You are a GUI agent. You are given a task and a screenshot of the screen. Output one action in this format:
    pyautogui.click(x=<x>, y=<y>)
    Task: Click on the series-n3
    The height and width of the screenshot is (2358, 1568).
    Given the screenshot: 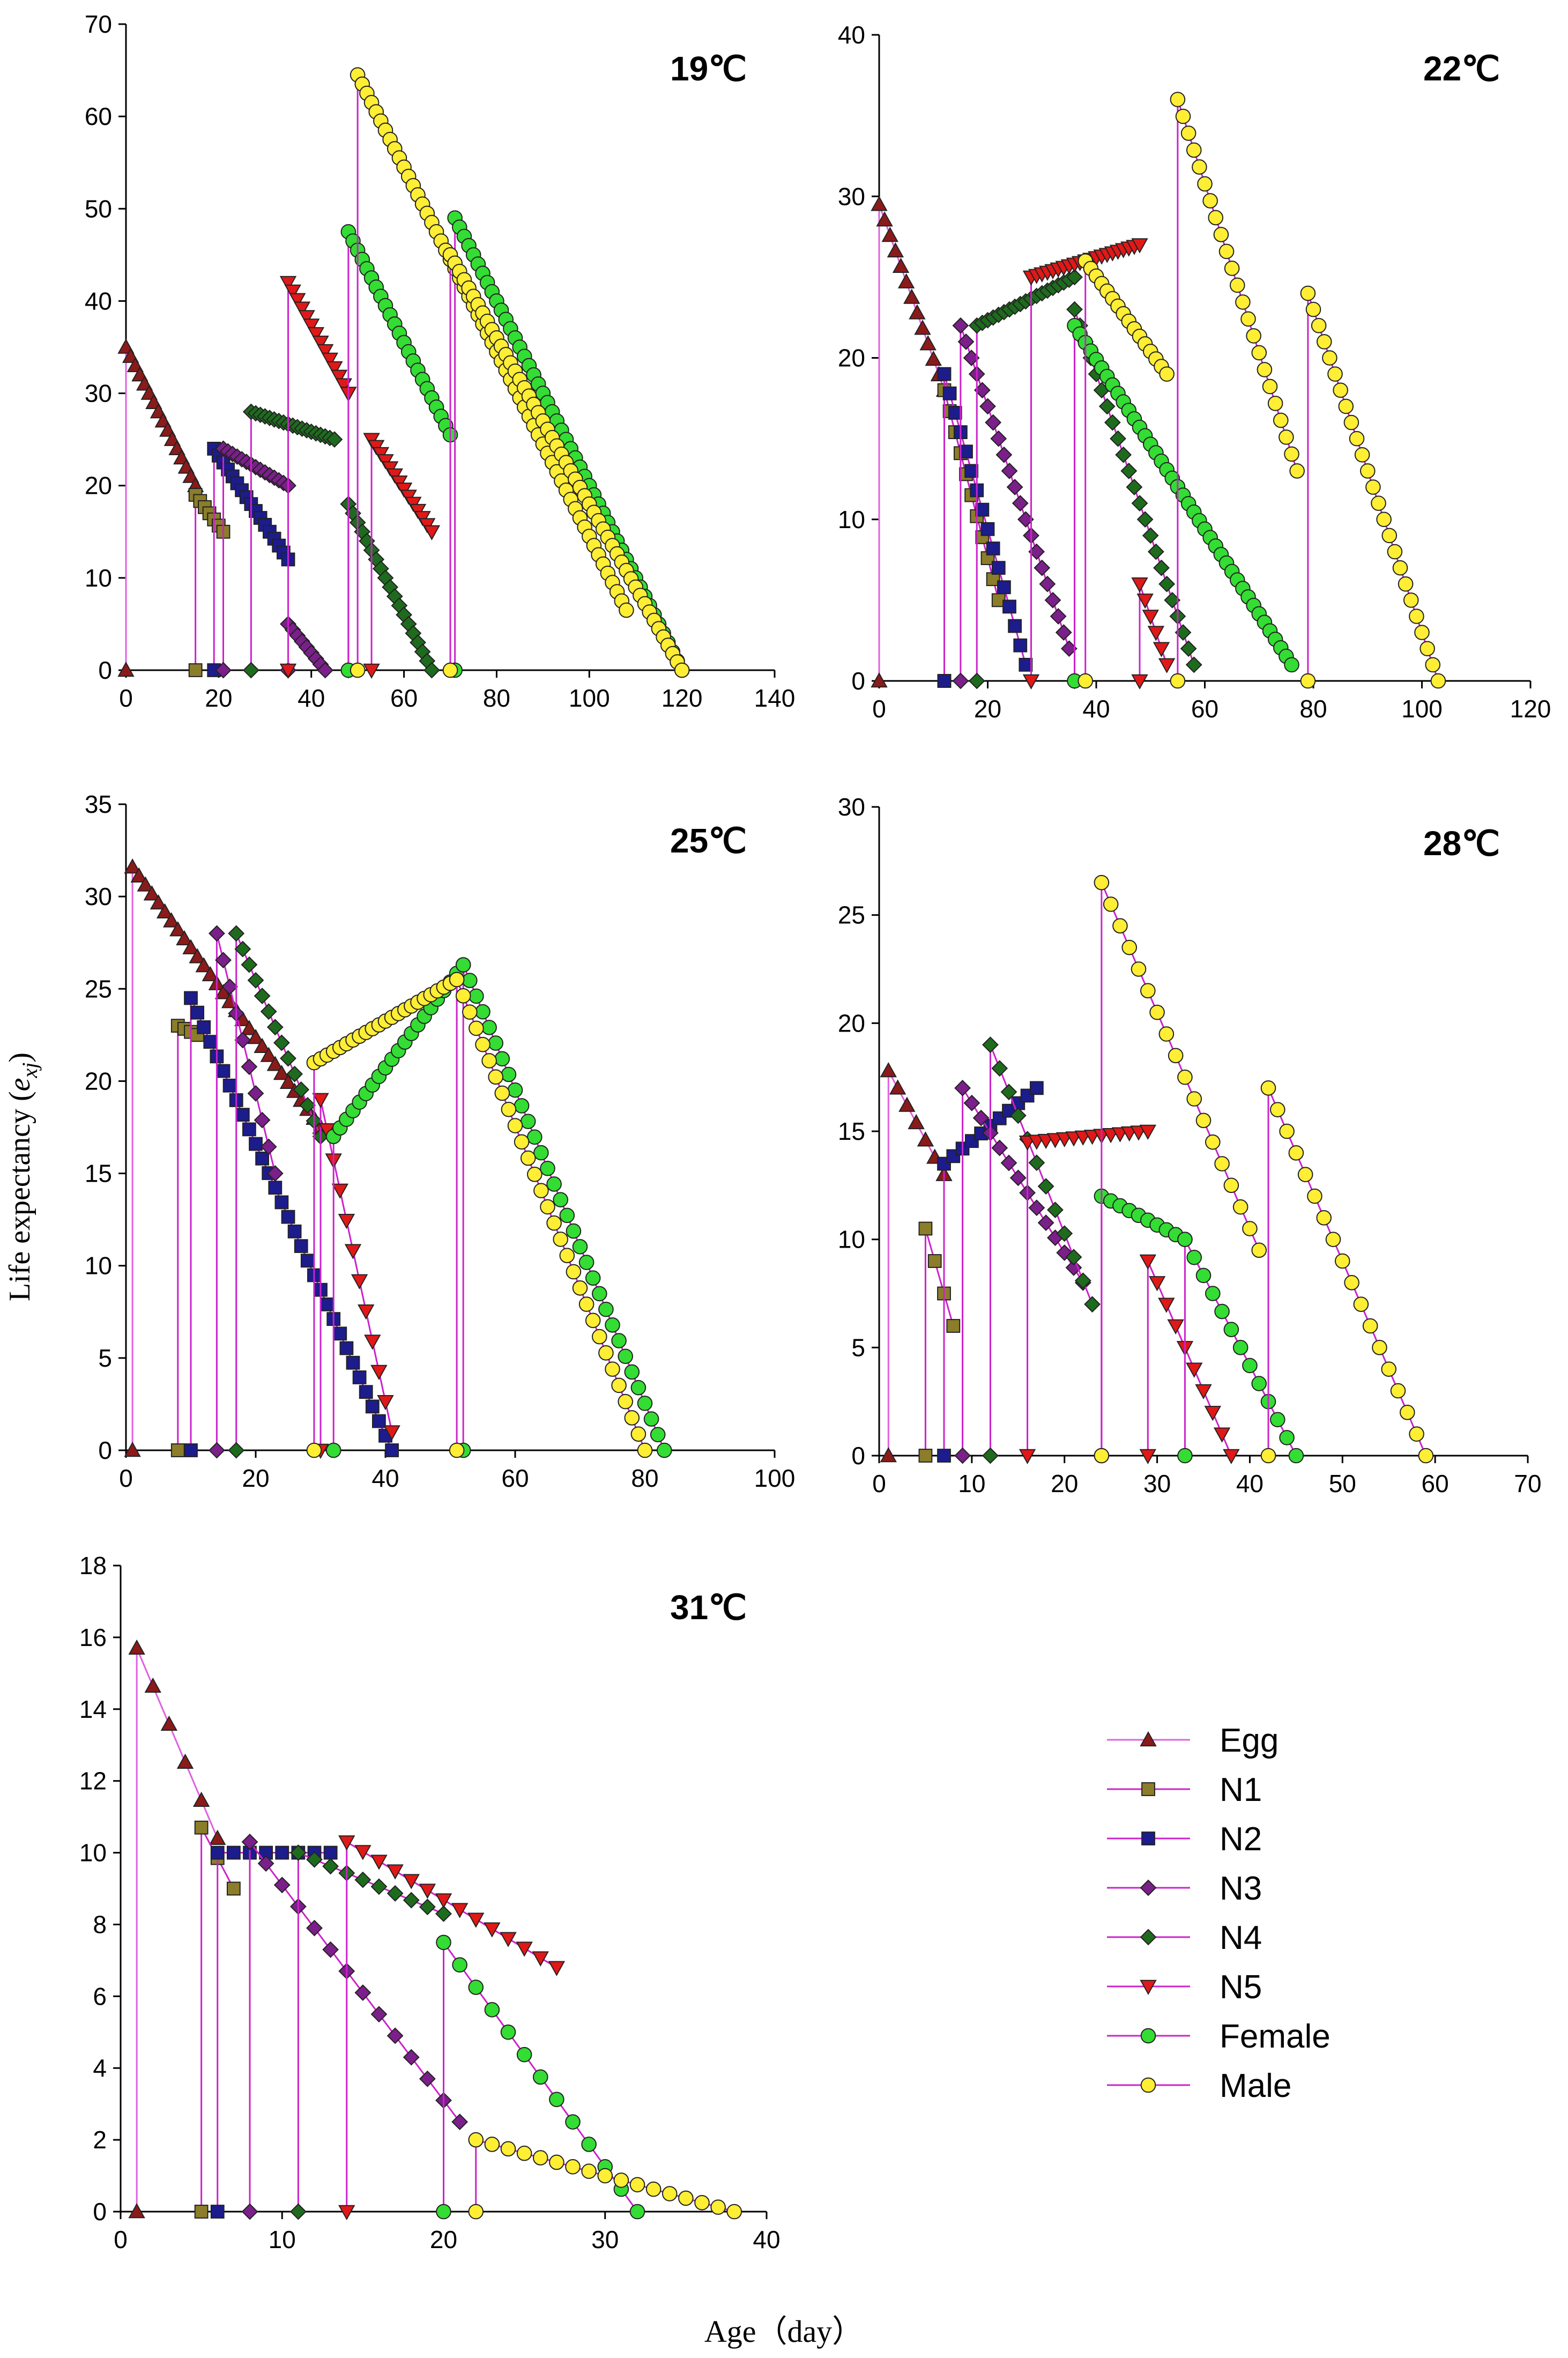 What is the action you would take?
    pyautogui.click(x=1014, y=503)
    